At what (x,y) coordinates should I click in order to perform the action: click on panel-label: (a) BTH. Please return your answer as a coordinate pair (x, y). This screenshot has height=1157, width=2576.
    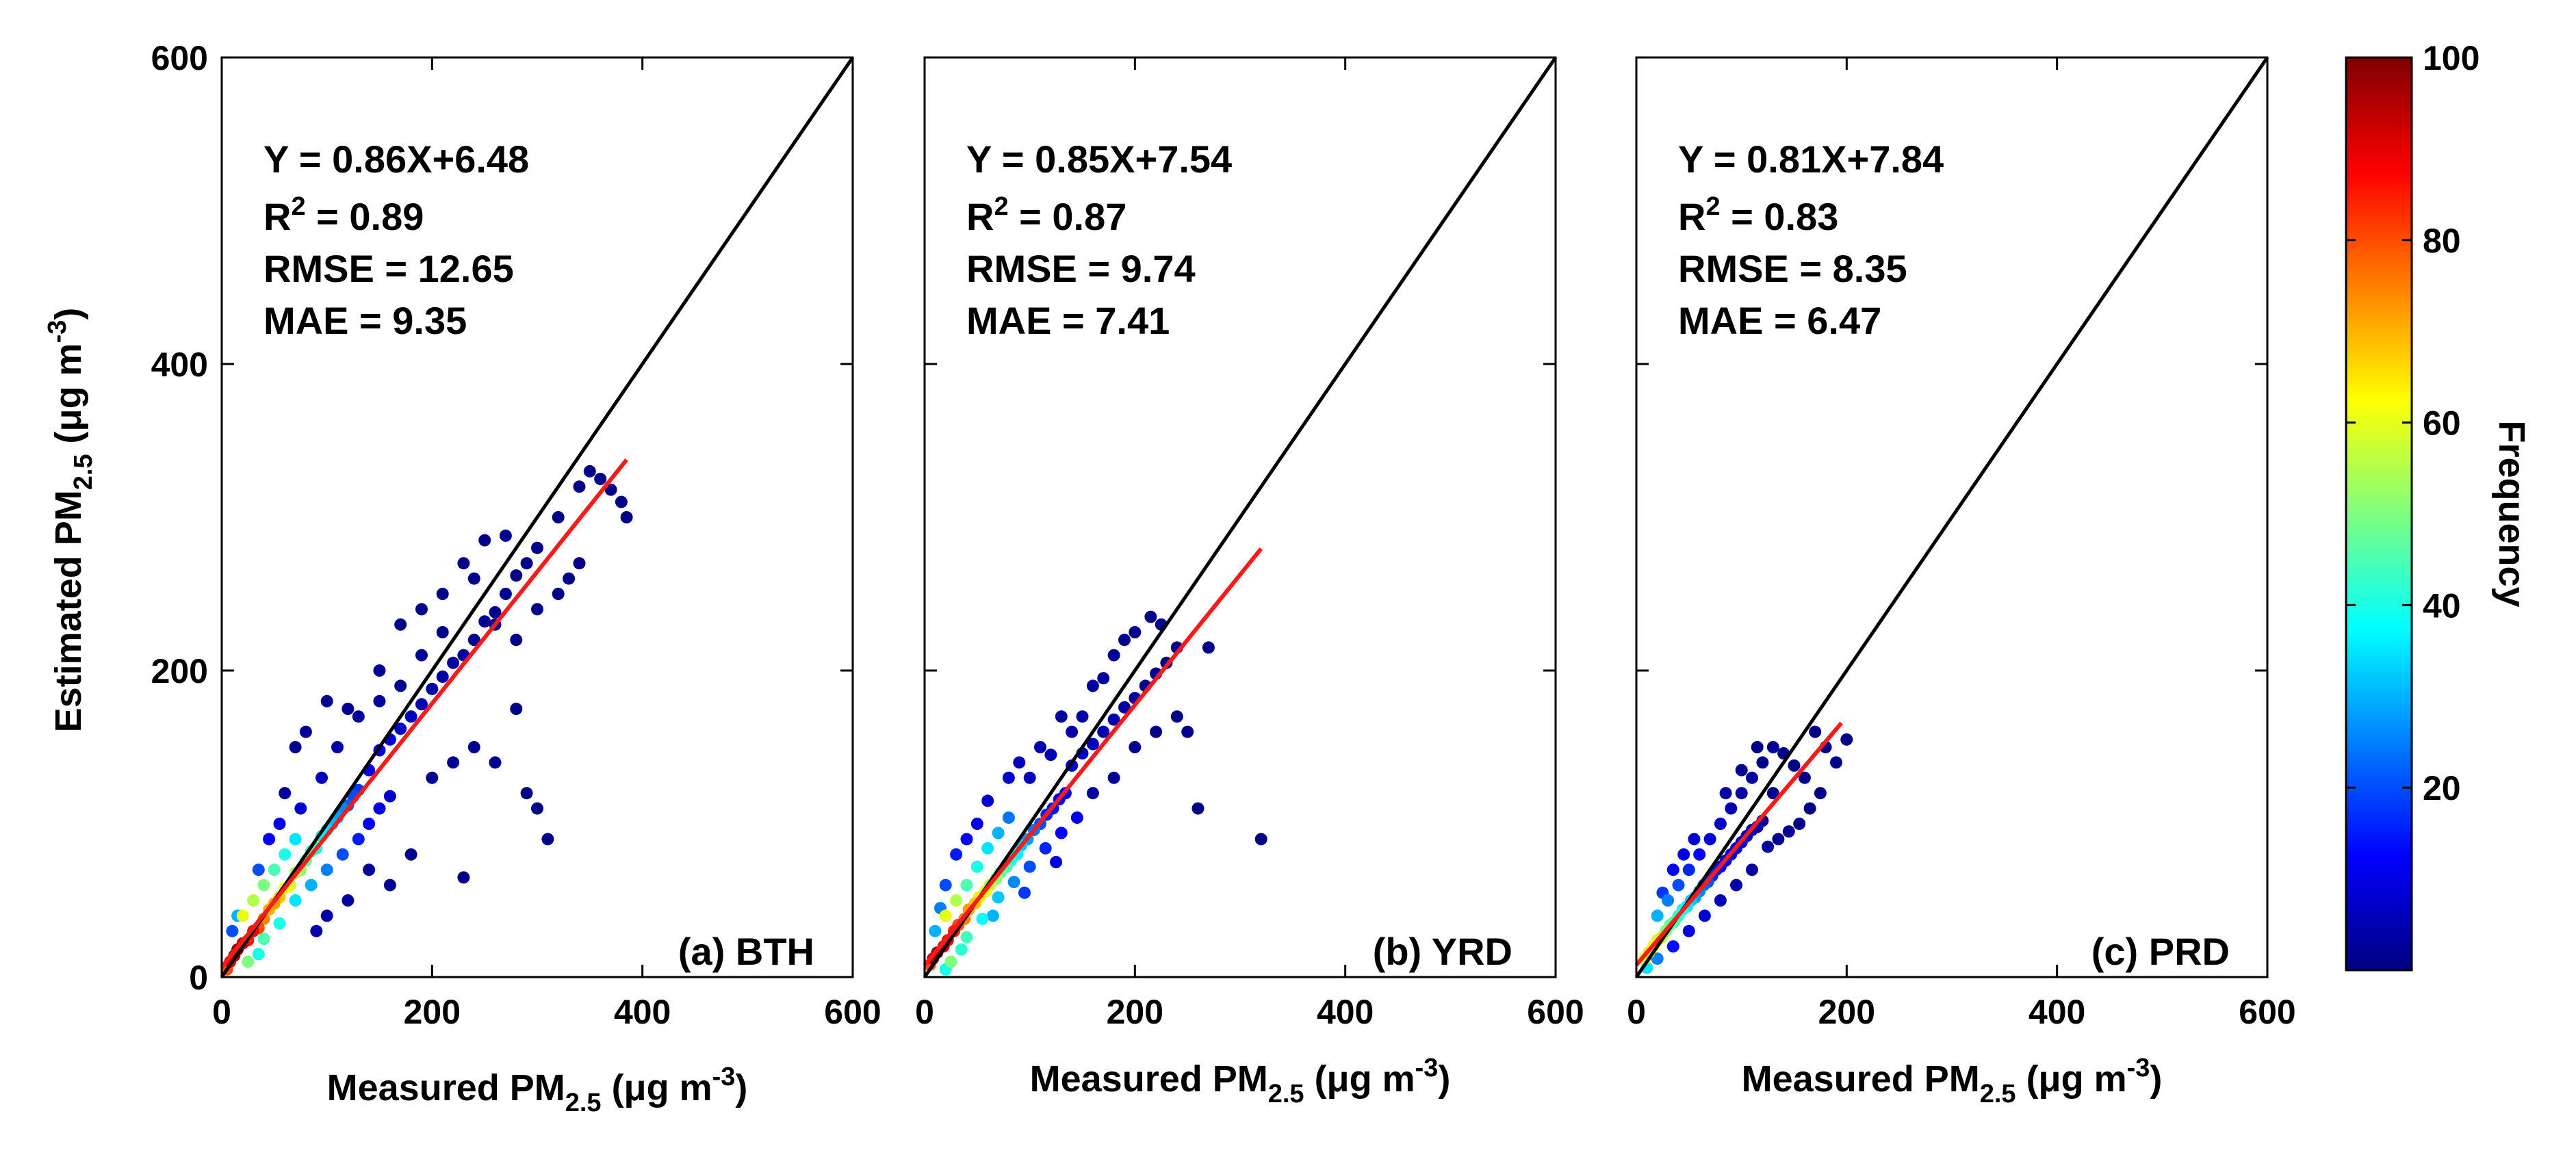
    Looking at the image, I should click on (746, 951).